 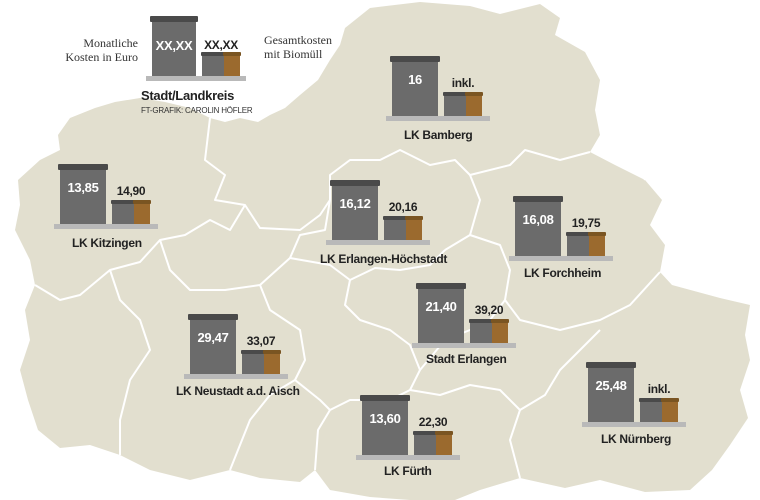 I want to click on monthly-cost-value: 13,60, so click(x=385, y=418).